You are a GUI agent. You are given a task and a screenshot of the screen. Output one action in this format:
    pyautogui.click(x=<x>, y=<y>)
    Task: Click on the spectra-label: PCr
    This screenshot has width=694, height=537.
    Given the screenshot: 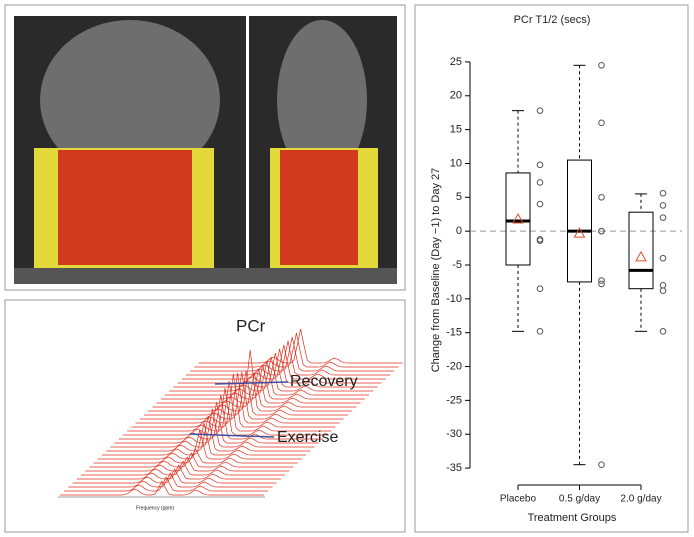 What is the action you would take?
    pyautogui.click(x=251, y=325)
    